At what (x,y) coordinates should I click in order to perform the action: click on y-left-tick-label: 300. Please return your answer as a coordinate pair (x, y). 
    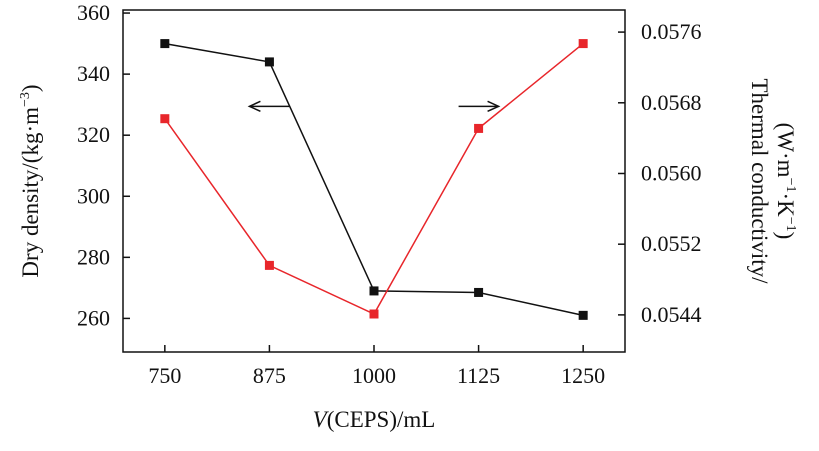
    Looking at the image, I should click on (93, 195).